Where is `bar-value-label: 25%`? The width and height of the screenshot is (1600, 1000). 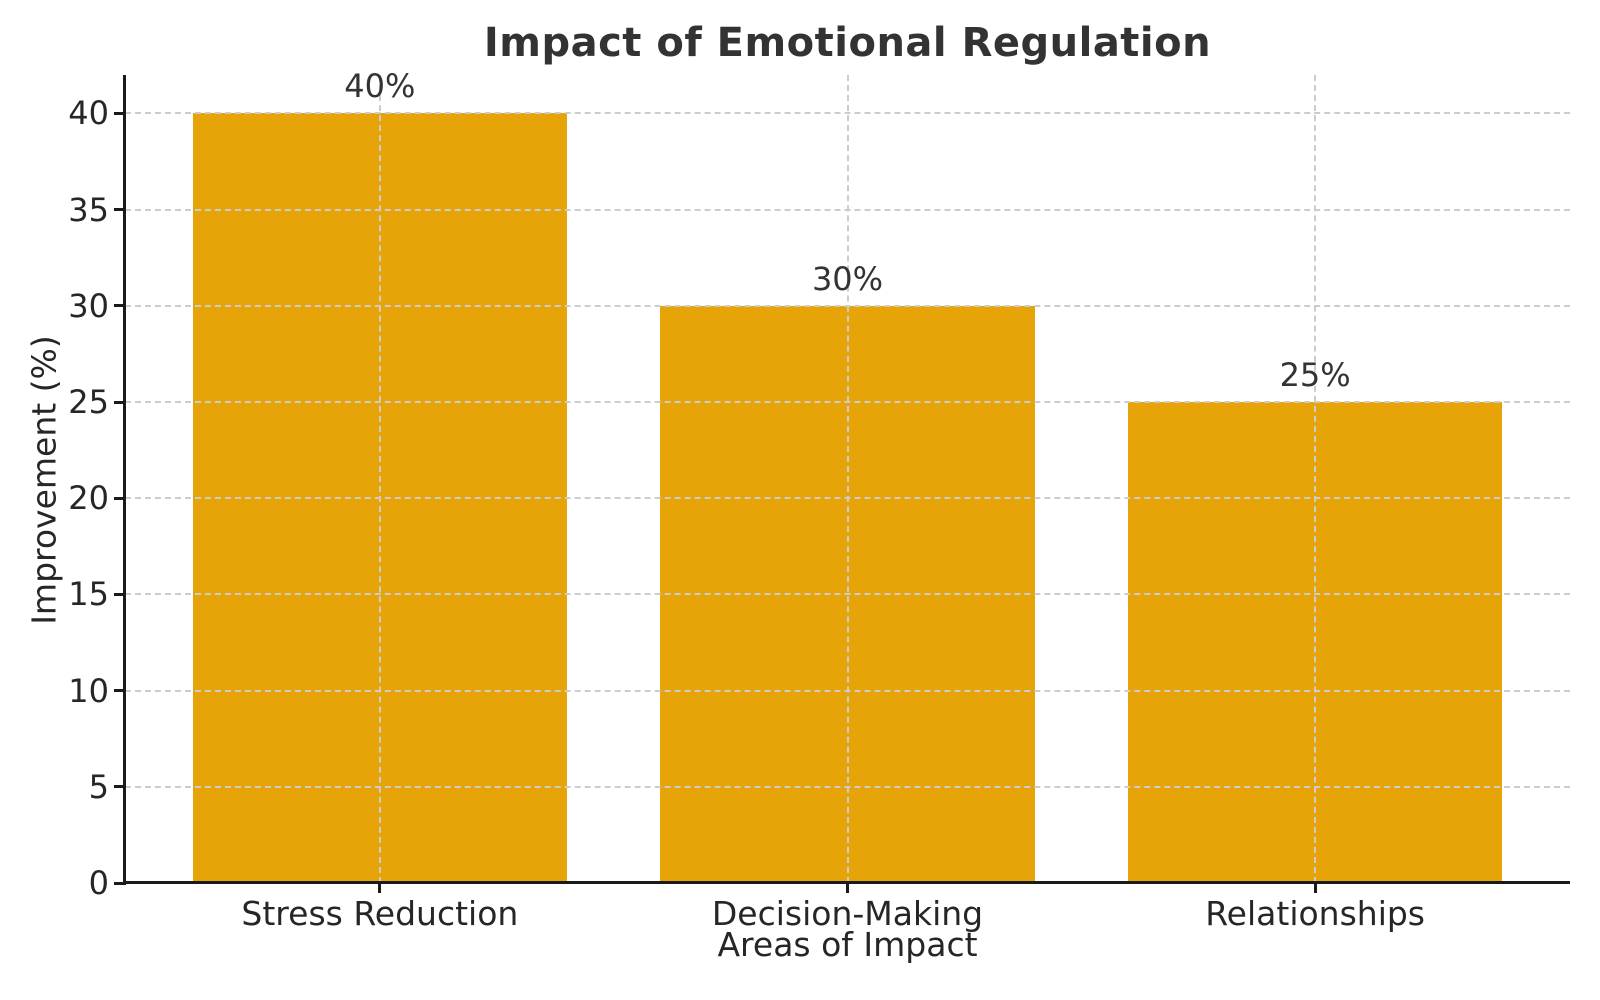
bar-value-label: 25% is located at coordinates (1315, 375).